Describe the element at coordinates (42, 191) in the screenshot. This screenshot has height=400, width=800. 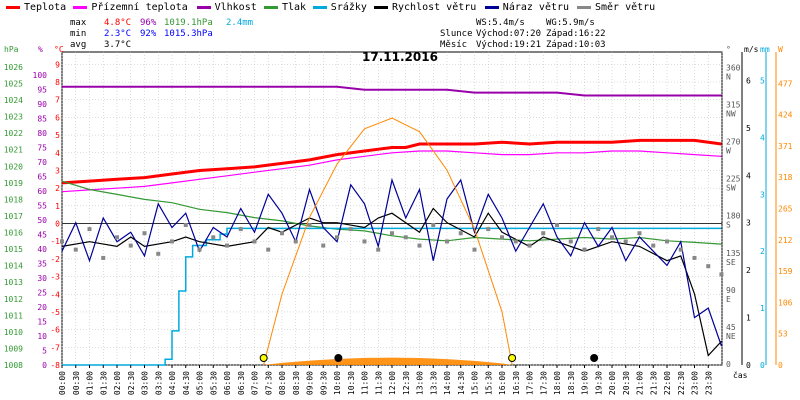
I see `percent-tick-label: 60` at that location.